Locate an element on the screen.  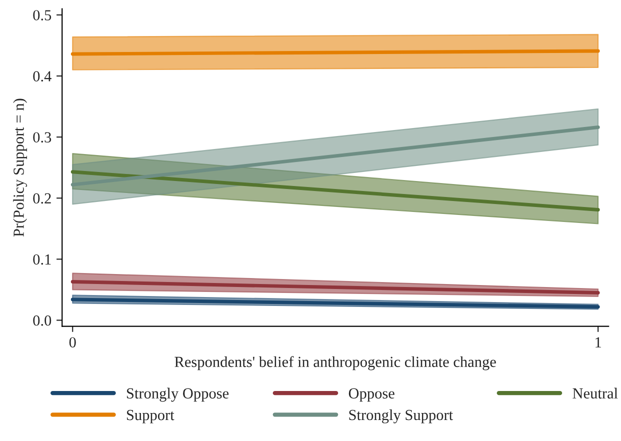
y-tick-label: 0.5 is located at coordinates (42, 15).